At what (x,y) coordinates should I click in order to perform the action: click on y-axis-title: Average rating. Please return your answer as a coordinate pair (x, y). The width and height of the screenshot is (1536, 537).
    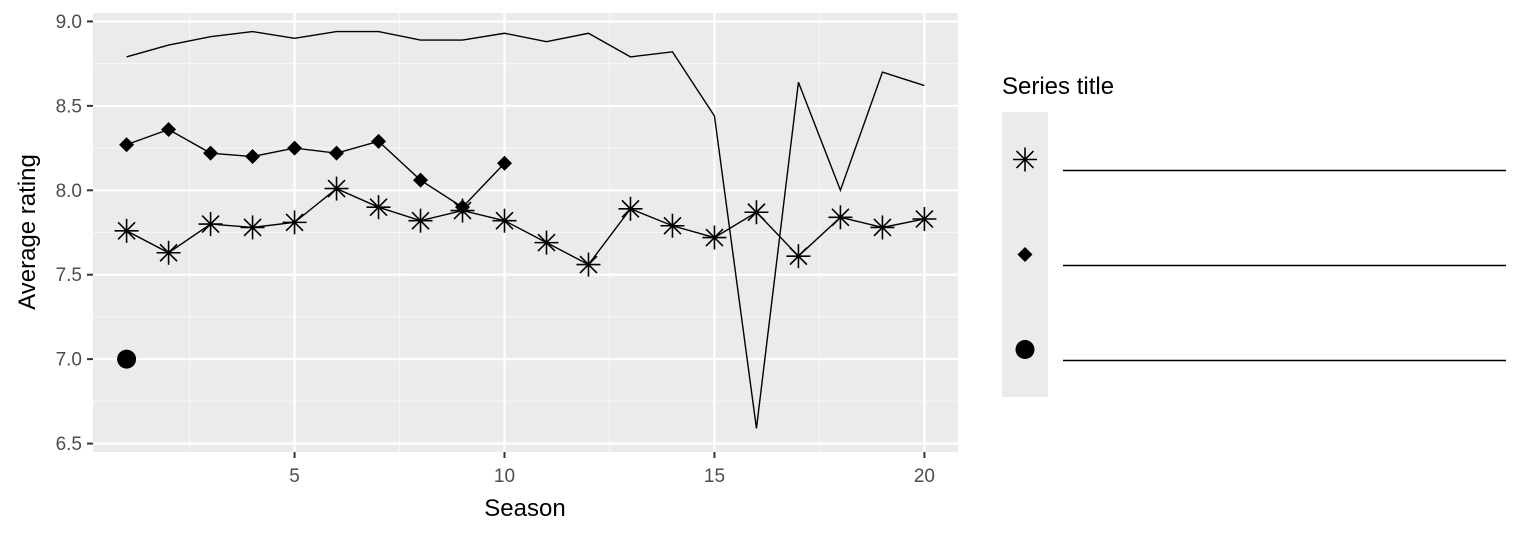
    Looking at the image, I should click on (27, 232).